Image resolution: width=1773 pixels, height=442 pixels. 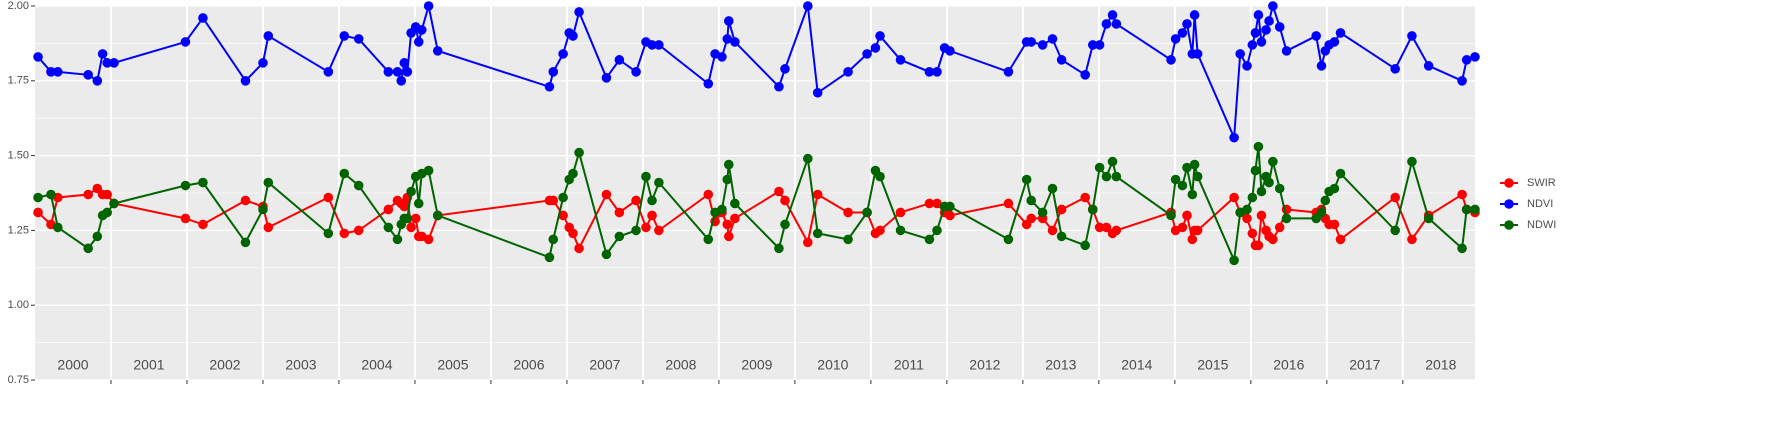 What do you see at coordinates (1509, 183) in the screenshot?
I see `legend-marker` at bounding box center [1509, 183].